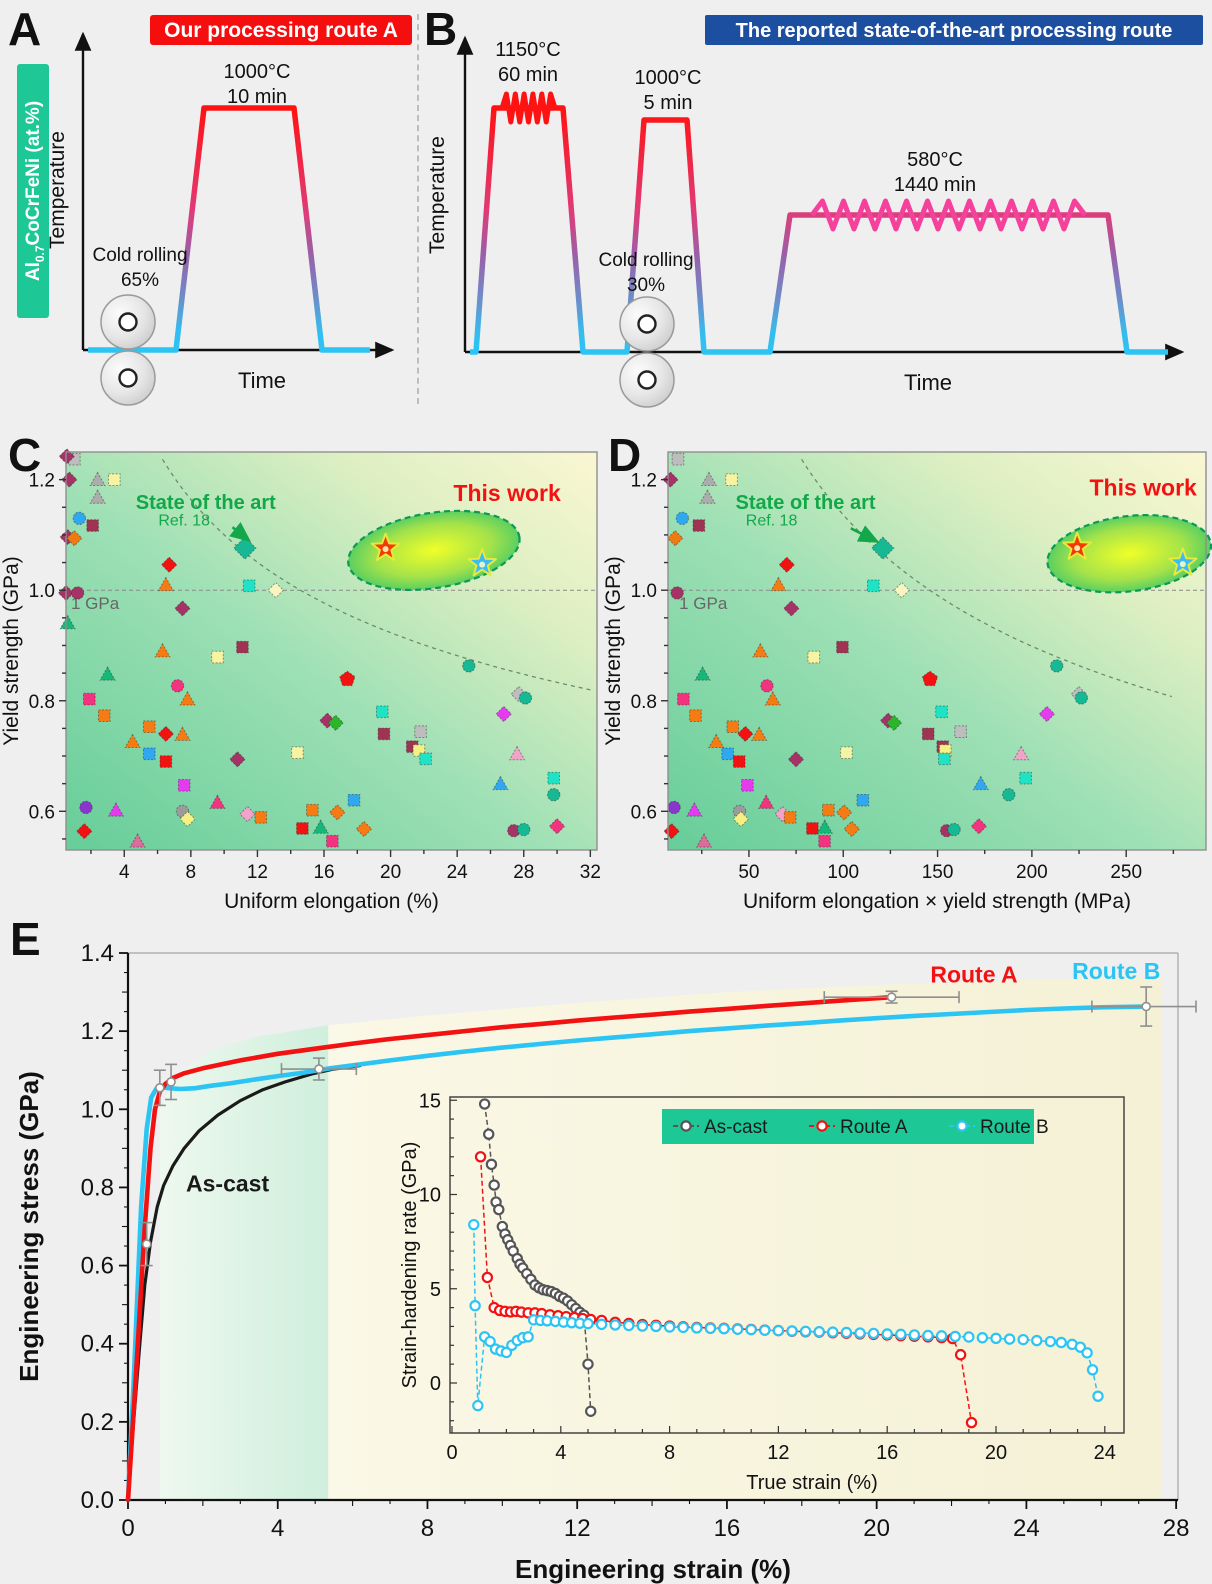 The height and width of the screenshot is (1584, 1212). I want to click on y-tick-label: 0.0, so click(97, 1500).